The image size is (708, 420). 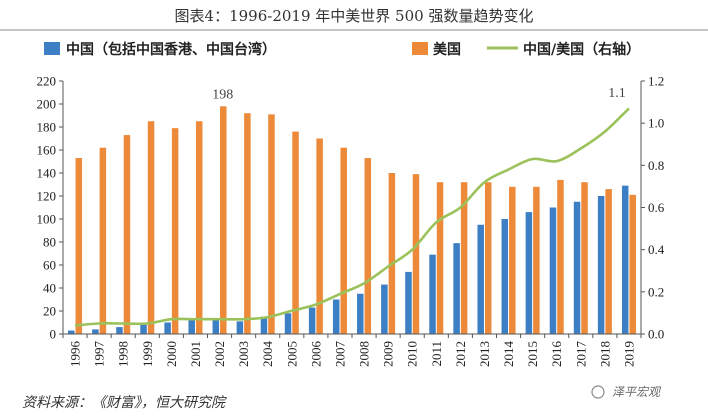 I want to click on y-right-tick-label: 1.0, so click(x=656, y=123).